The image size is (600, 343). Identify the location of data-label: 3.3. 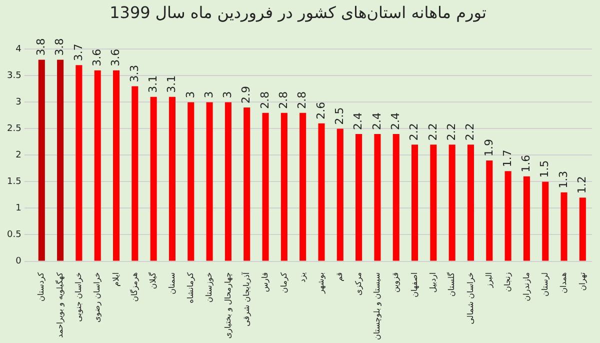
(134, 73).